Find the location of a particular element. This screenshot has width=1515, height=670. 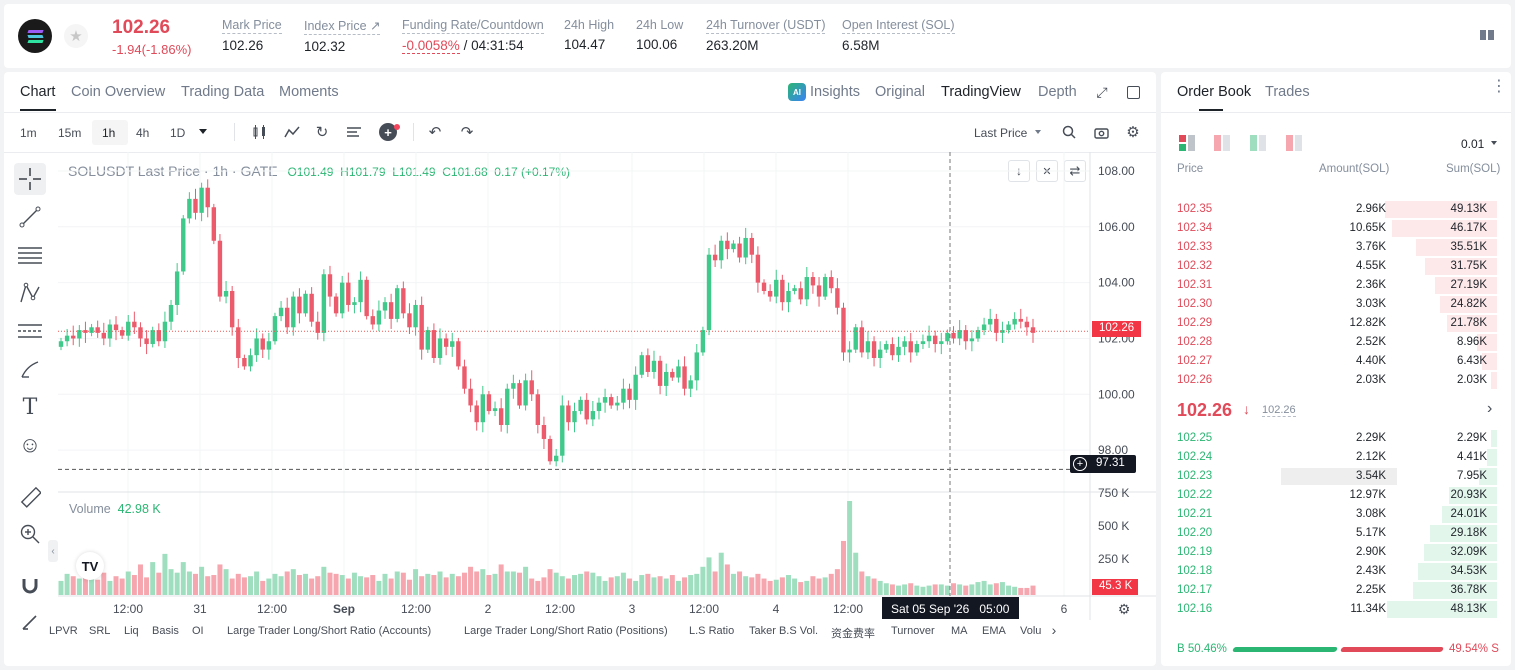

indicator-8: Taker B.S Vol. is located at coordinates (784, 631).